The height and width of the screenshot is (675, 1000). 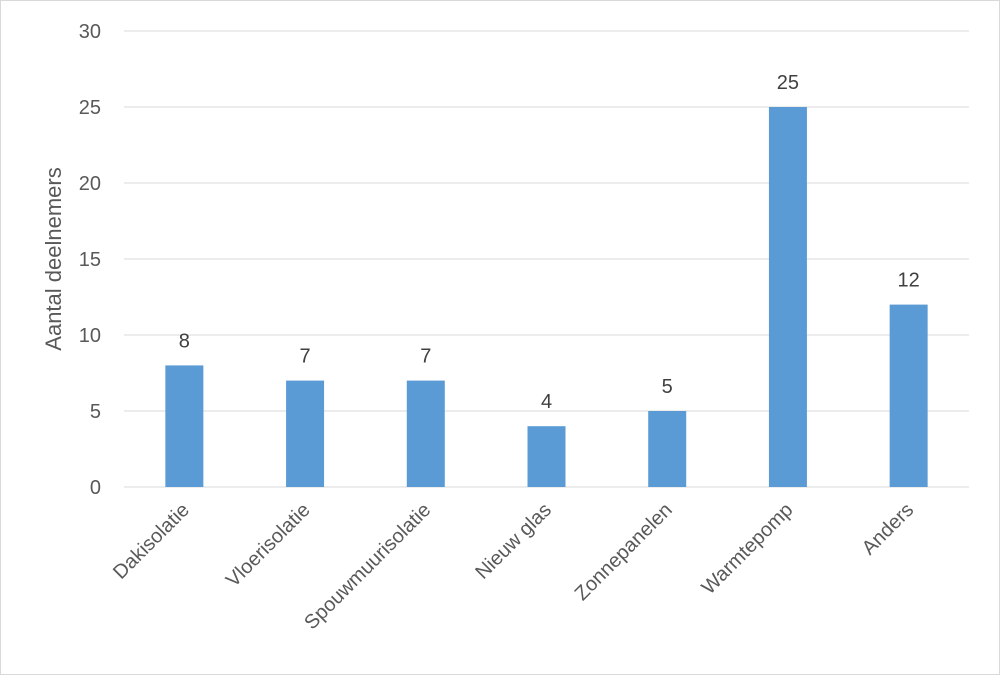 What do you see at coordinates (90, 336) in the screenshot?
I see `y-tick-label: 10` at bounding box center [90, 336].